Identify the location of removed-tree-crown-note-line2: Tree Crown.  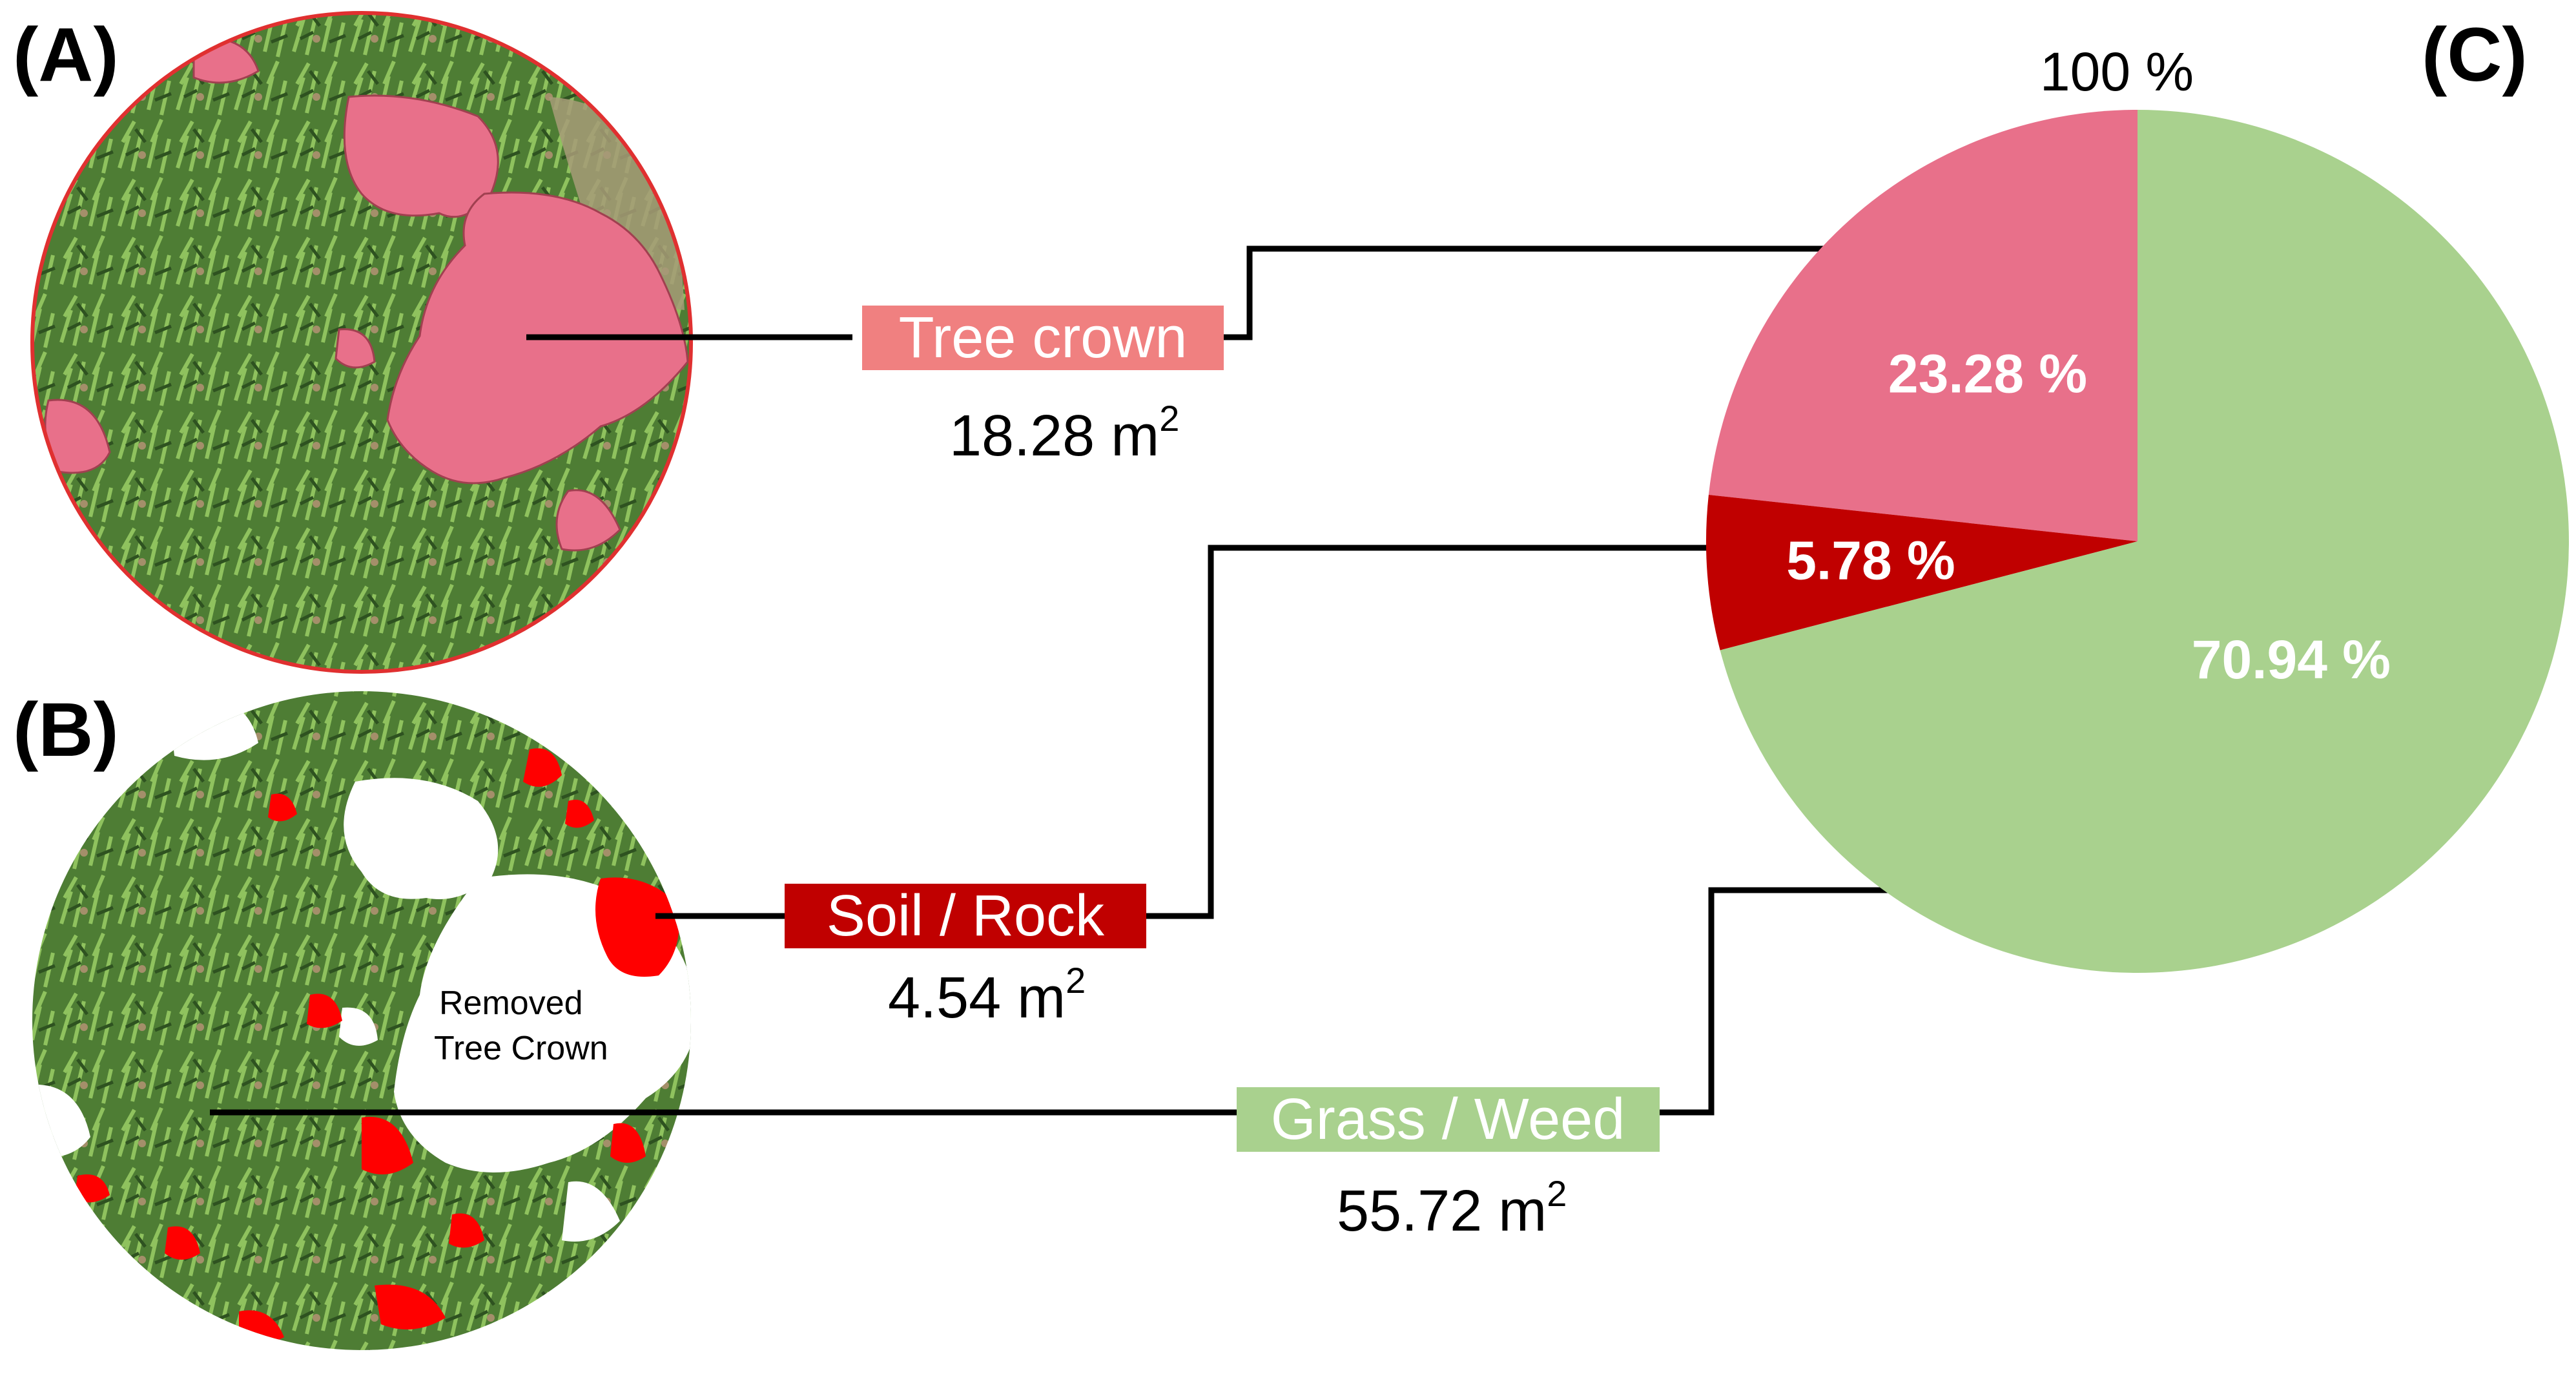
(521, 1049).